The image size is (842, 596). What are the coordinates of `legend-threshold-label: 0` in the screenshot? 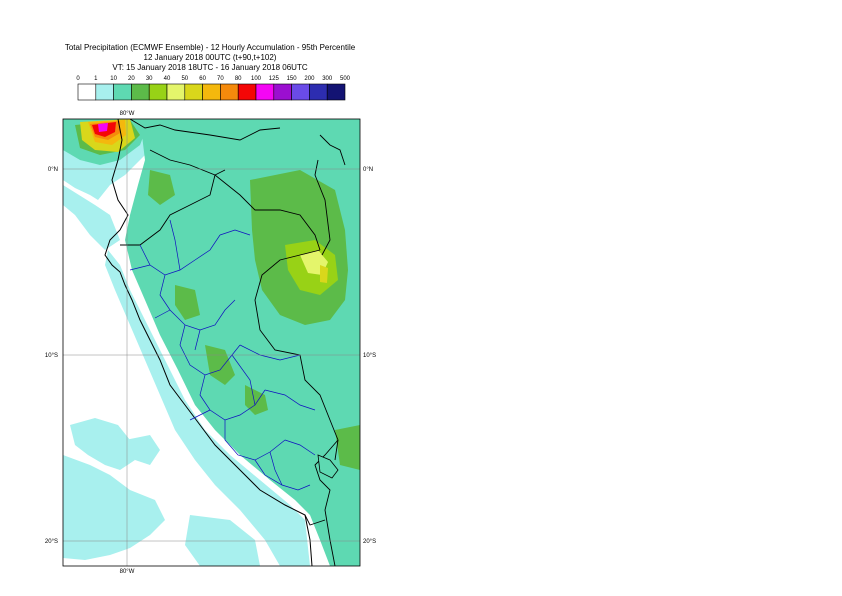 It's located at (78, 79).